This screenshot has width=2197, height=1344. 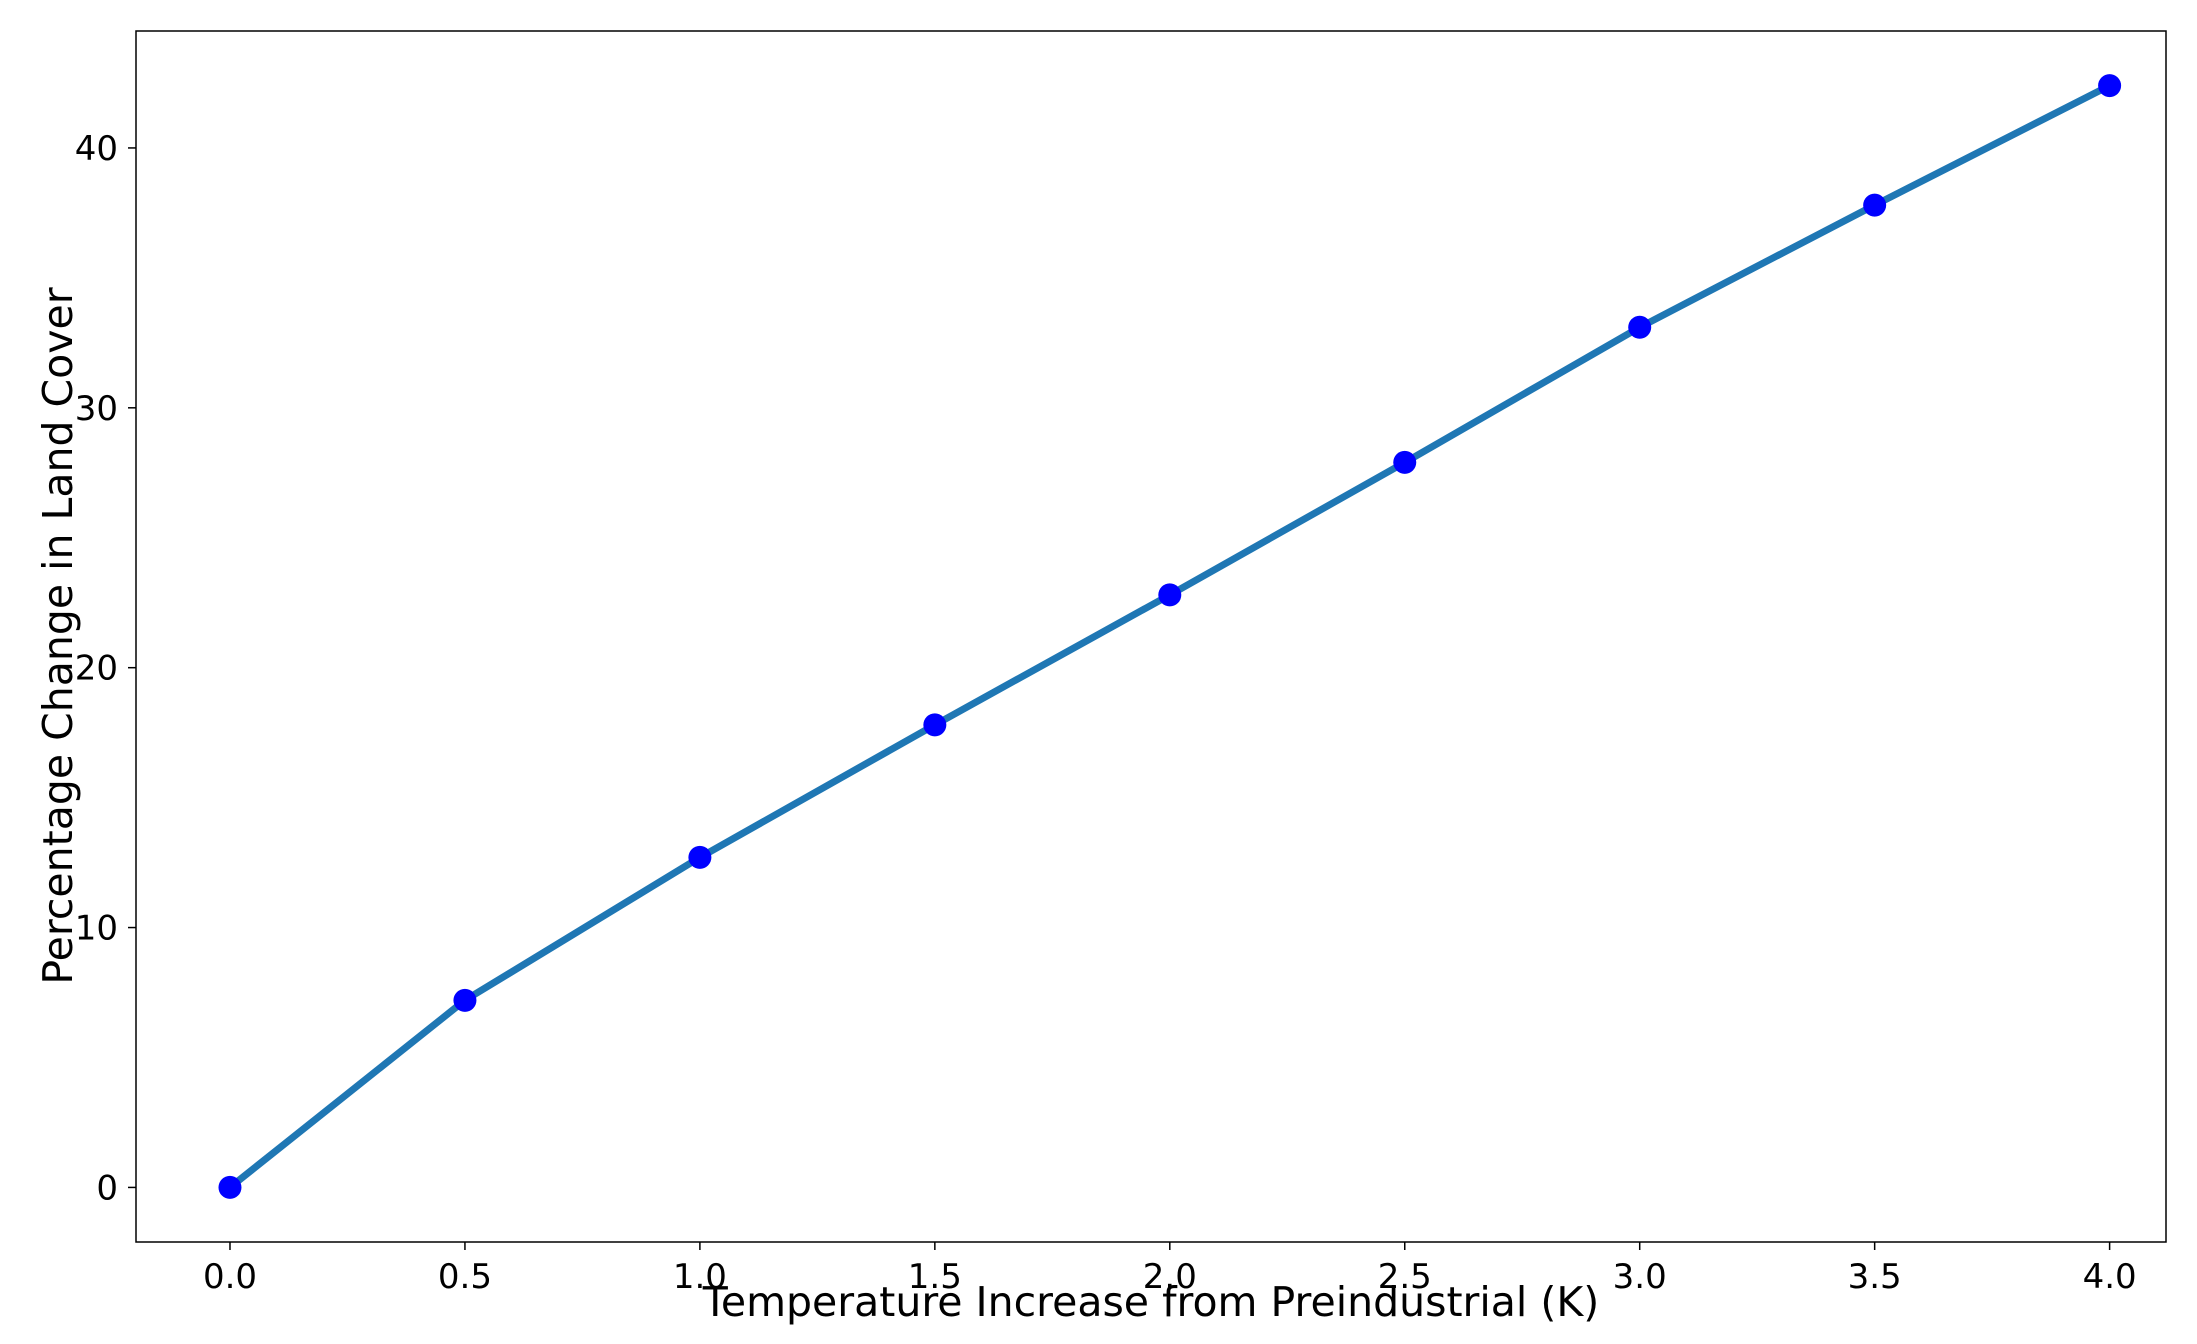 I want to click on y-axis-ticks: 0 10 20 30 40, so click(x=105, y=668).